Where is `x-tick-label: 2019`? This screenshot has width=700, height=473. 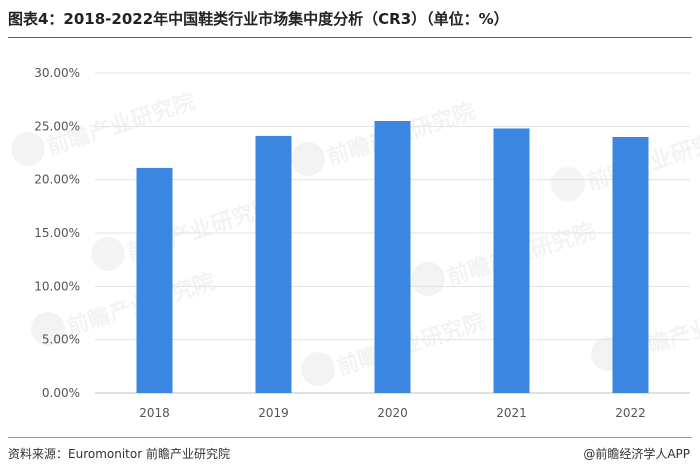
x-tick-label: 2019 is located at coordinates (273, 413).